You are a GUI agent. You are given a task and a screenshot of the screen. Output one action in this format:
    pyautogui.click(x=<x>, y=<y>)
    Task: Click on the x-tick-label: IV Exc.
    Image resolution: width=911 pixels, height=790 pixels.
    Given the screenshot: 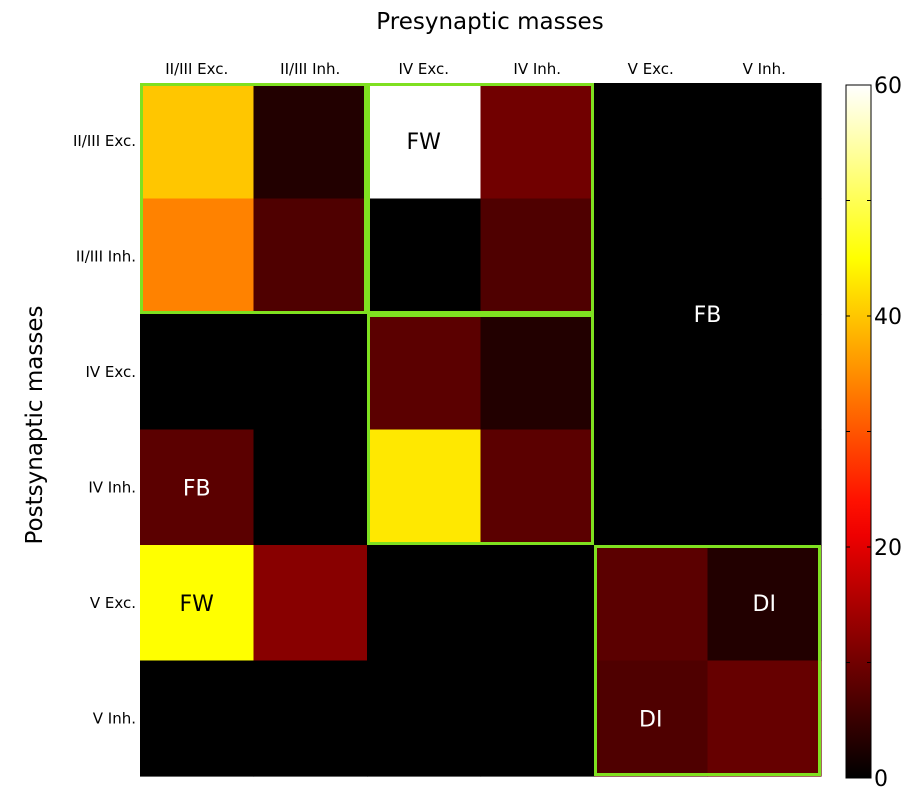 What is the action you would take?
    pyautogui.click(x=423, y=69)
    